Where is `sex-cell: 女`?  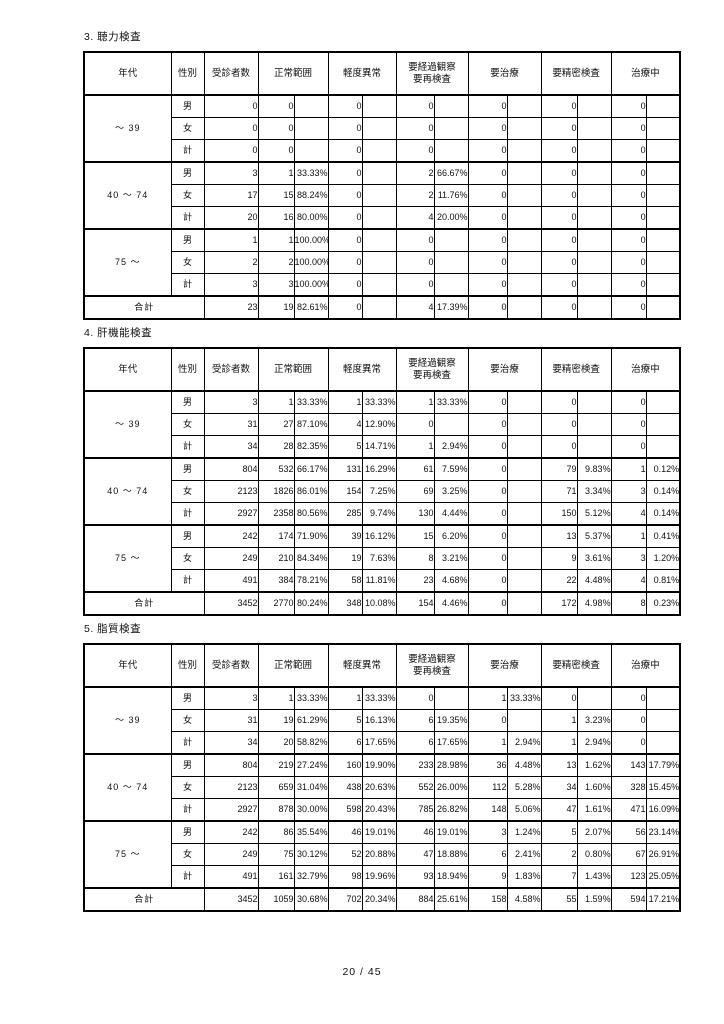 sex-cell: 女 is located at coordinates (187, 787).